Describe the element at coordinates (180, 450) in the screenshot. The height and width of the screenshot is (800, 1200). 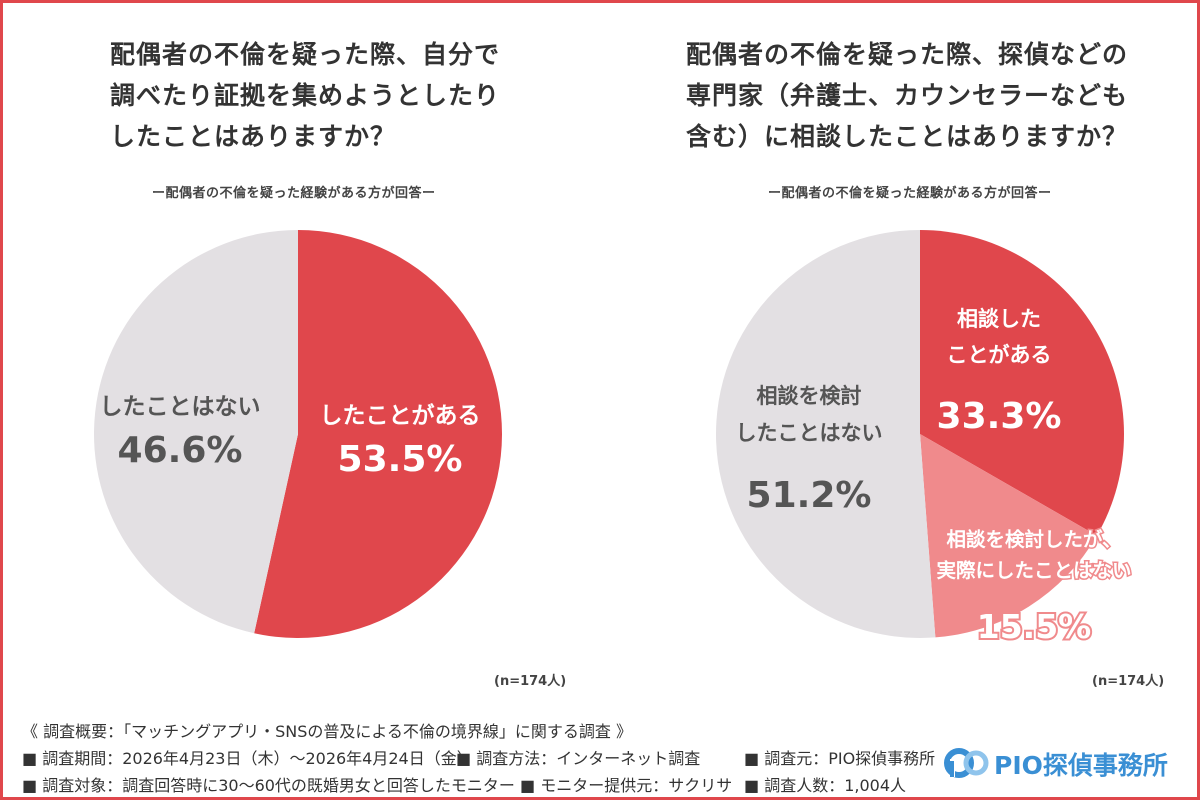
I see `left-slice-value-1: 46.6%` at that location.